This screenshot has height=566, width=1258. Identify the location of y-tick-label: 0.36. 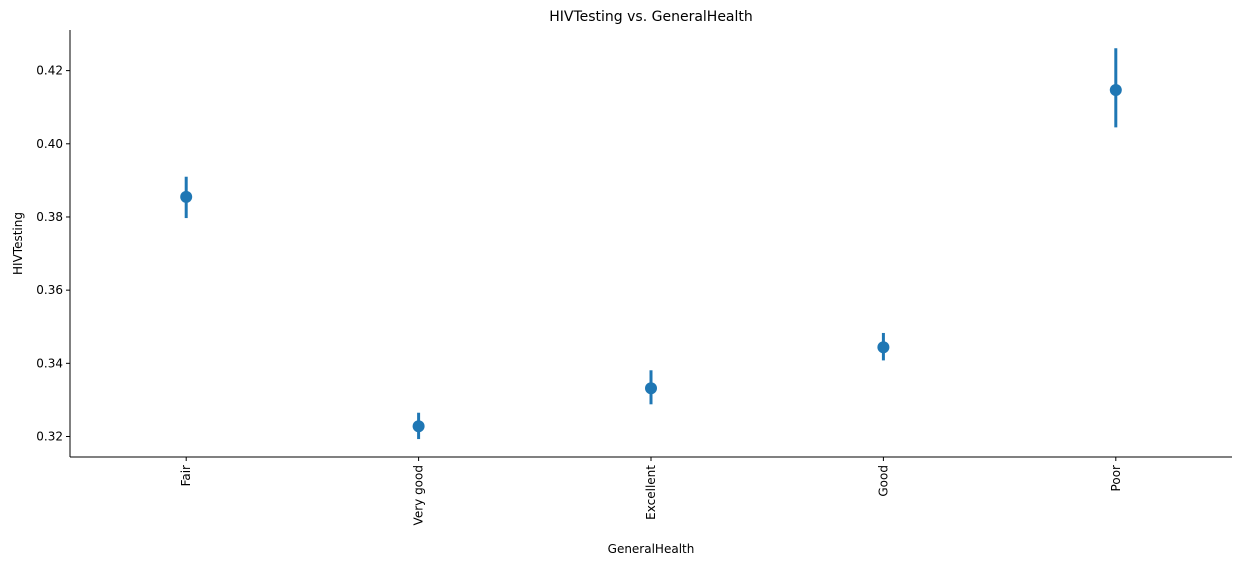
(49, 290).